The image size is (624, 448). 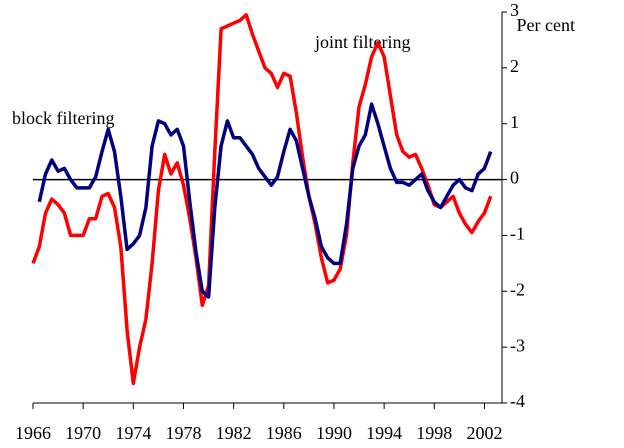 What do you see at coordinates (33, 433) in the screenshot?
I see `x-tick-label: 1966` at bounding box center [33, 433].